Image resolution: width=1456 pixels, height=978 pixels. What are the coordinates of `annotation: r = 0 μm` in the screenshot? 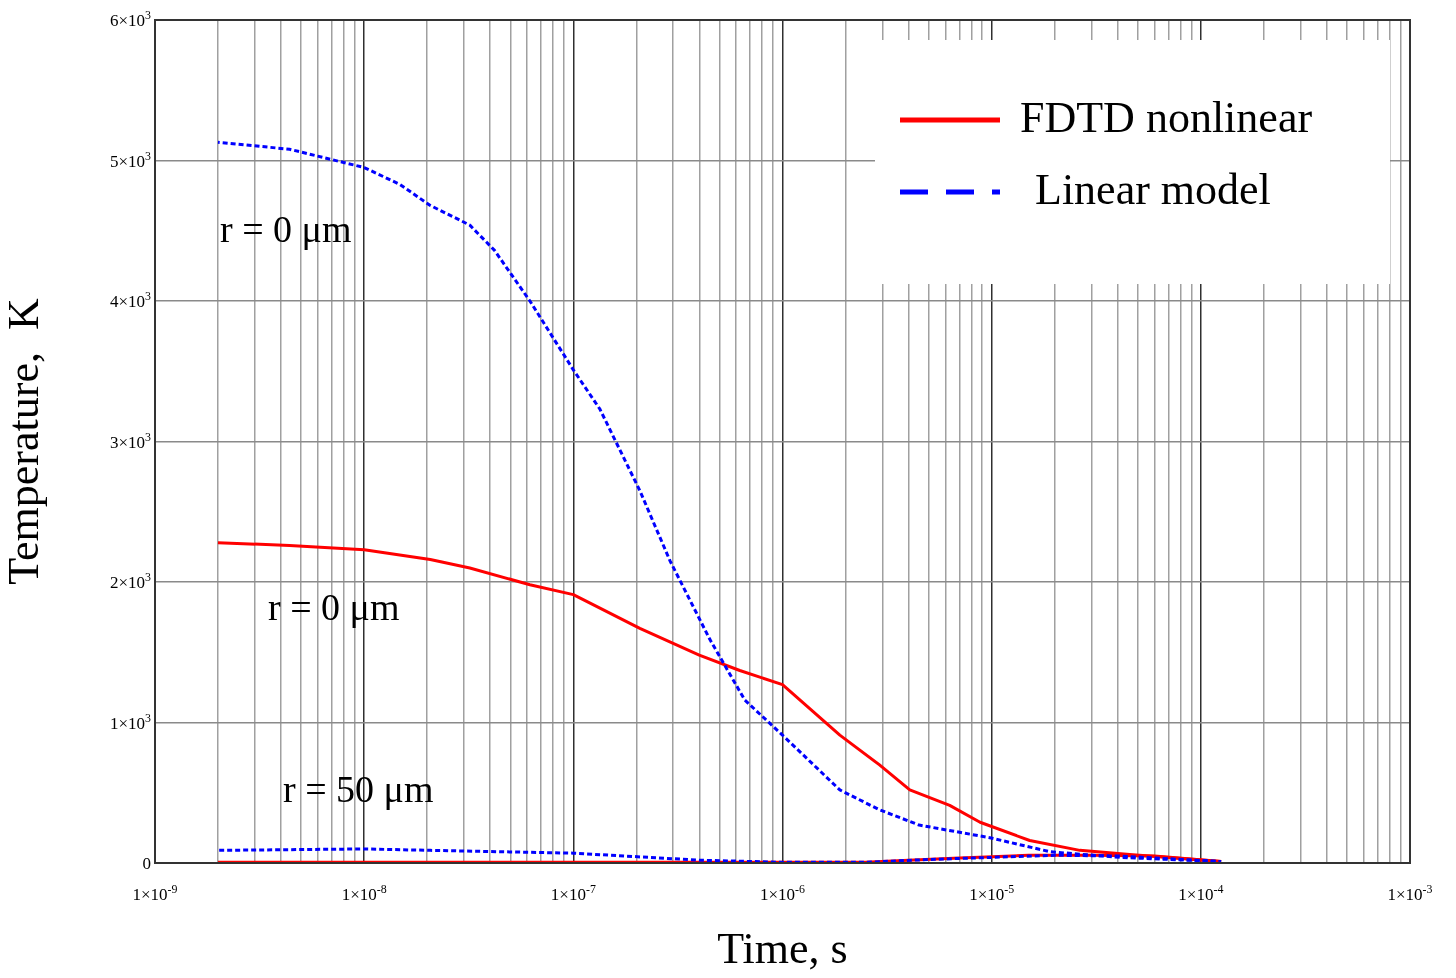 It's located at (286, 228).